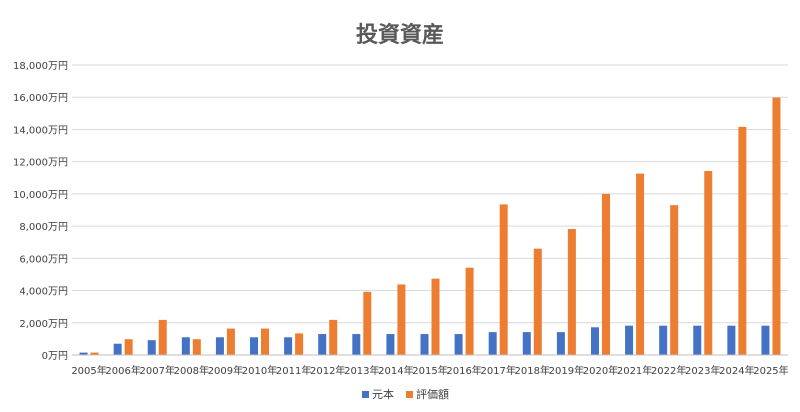 The height and width of the screenshot is (412, 800). I want to click on x-tick-label: 2016年, so click(463, 370).